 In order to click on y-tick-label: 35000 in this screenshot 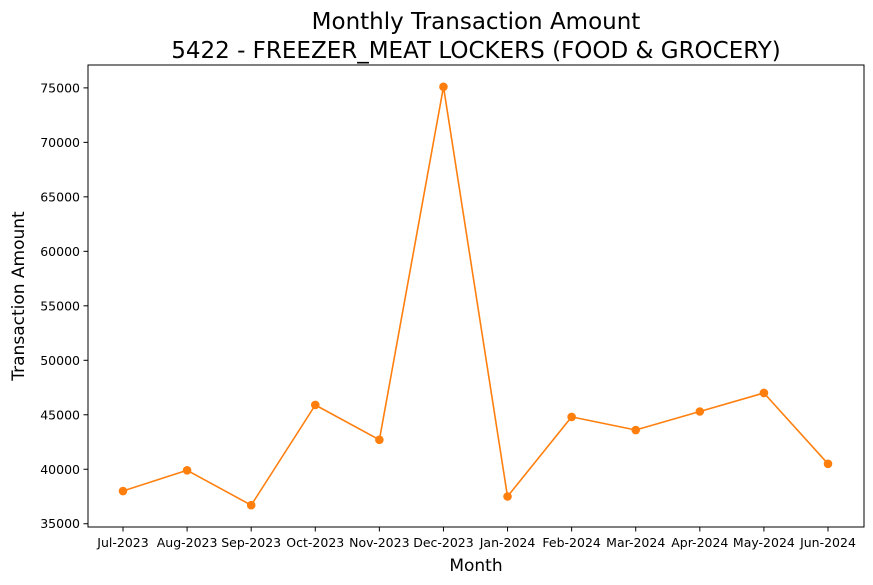, I will do `click(60, 523)`.